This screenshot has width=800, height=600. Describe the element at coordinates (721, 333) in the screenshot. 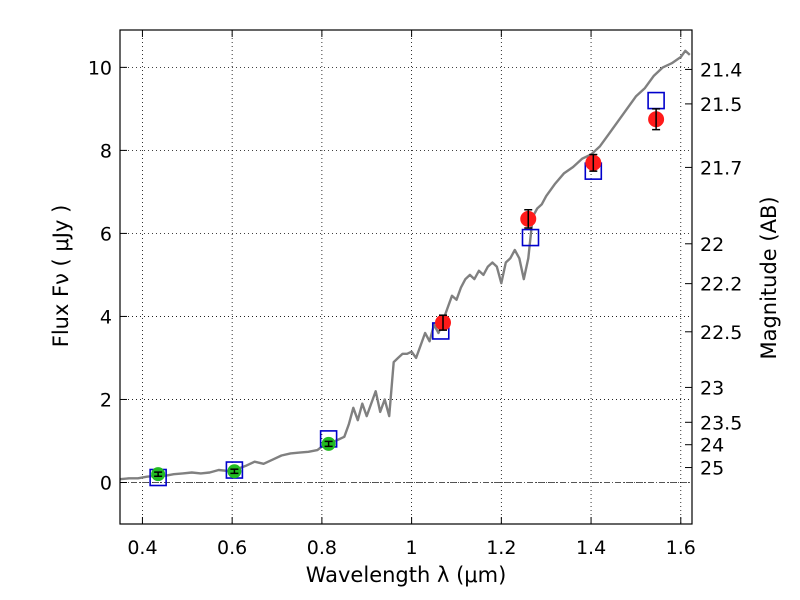

I see `y2-tick-label: 22.5` at that location.